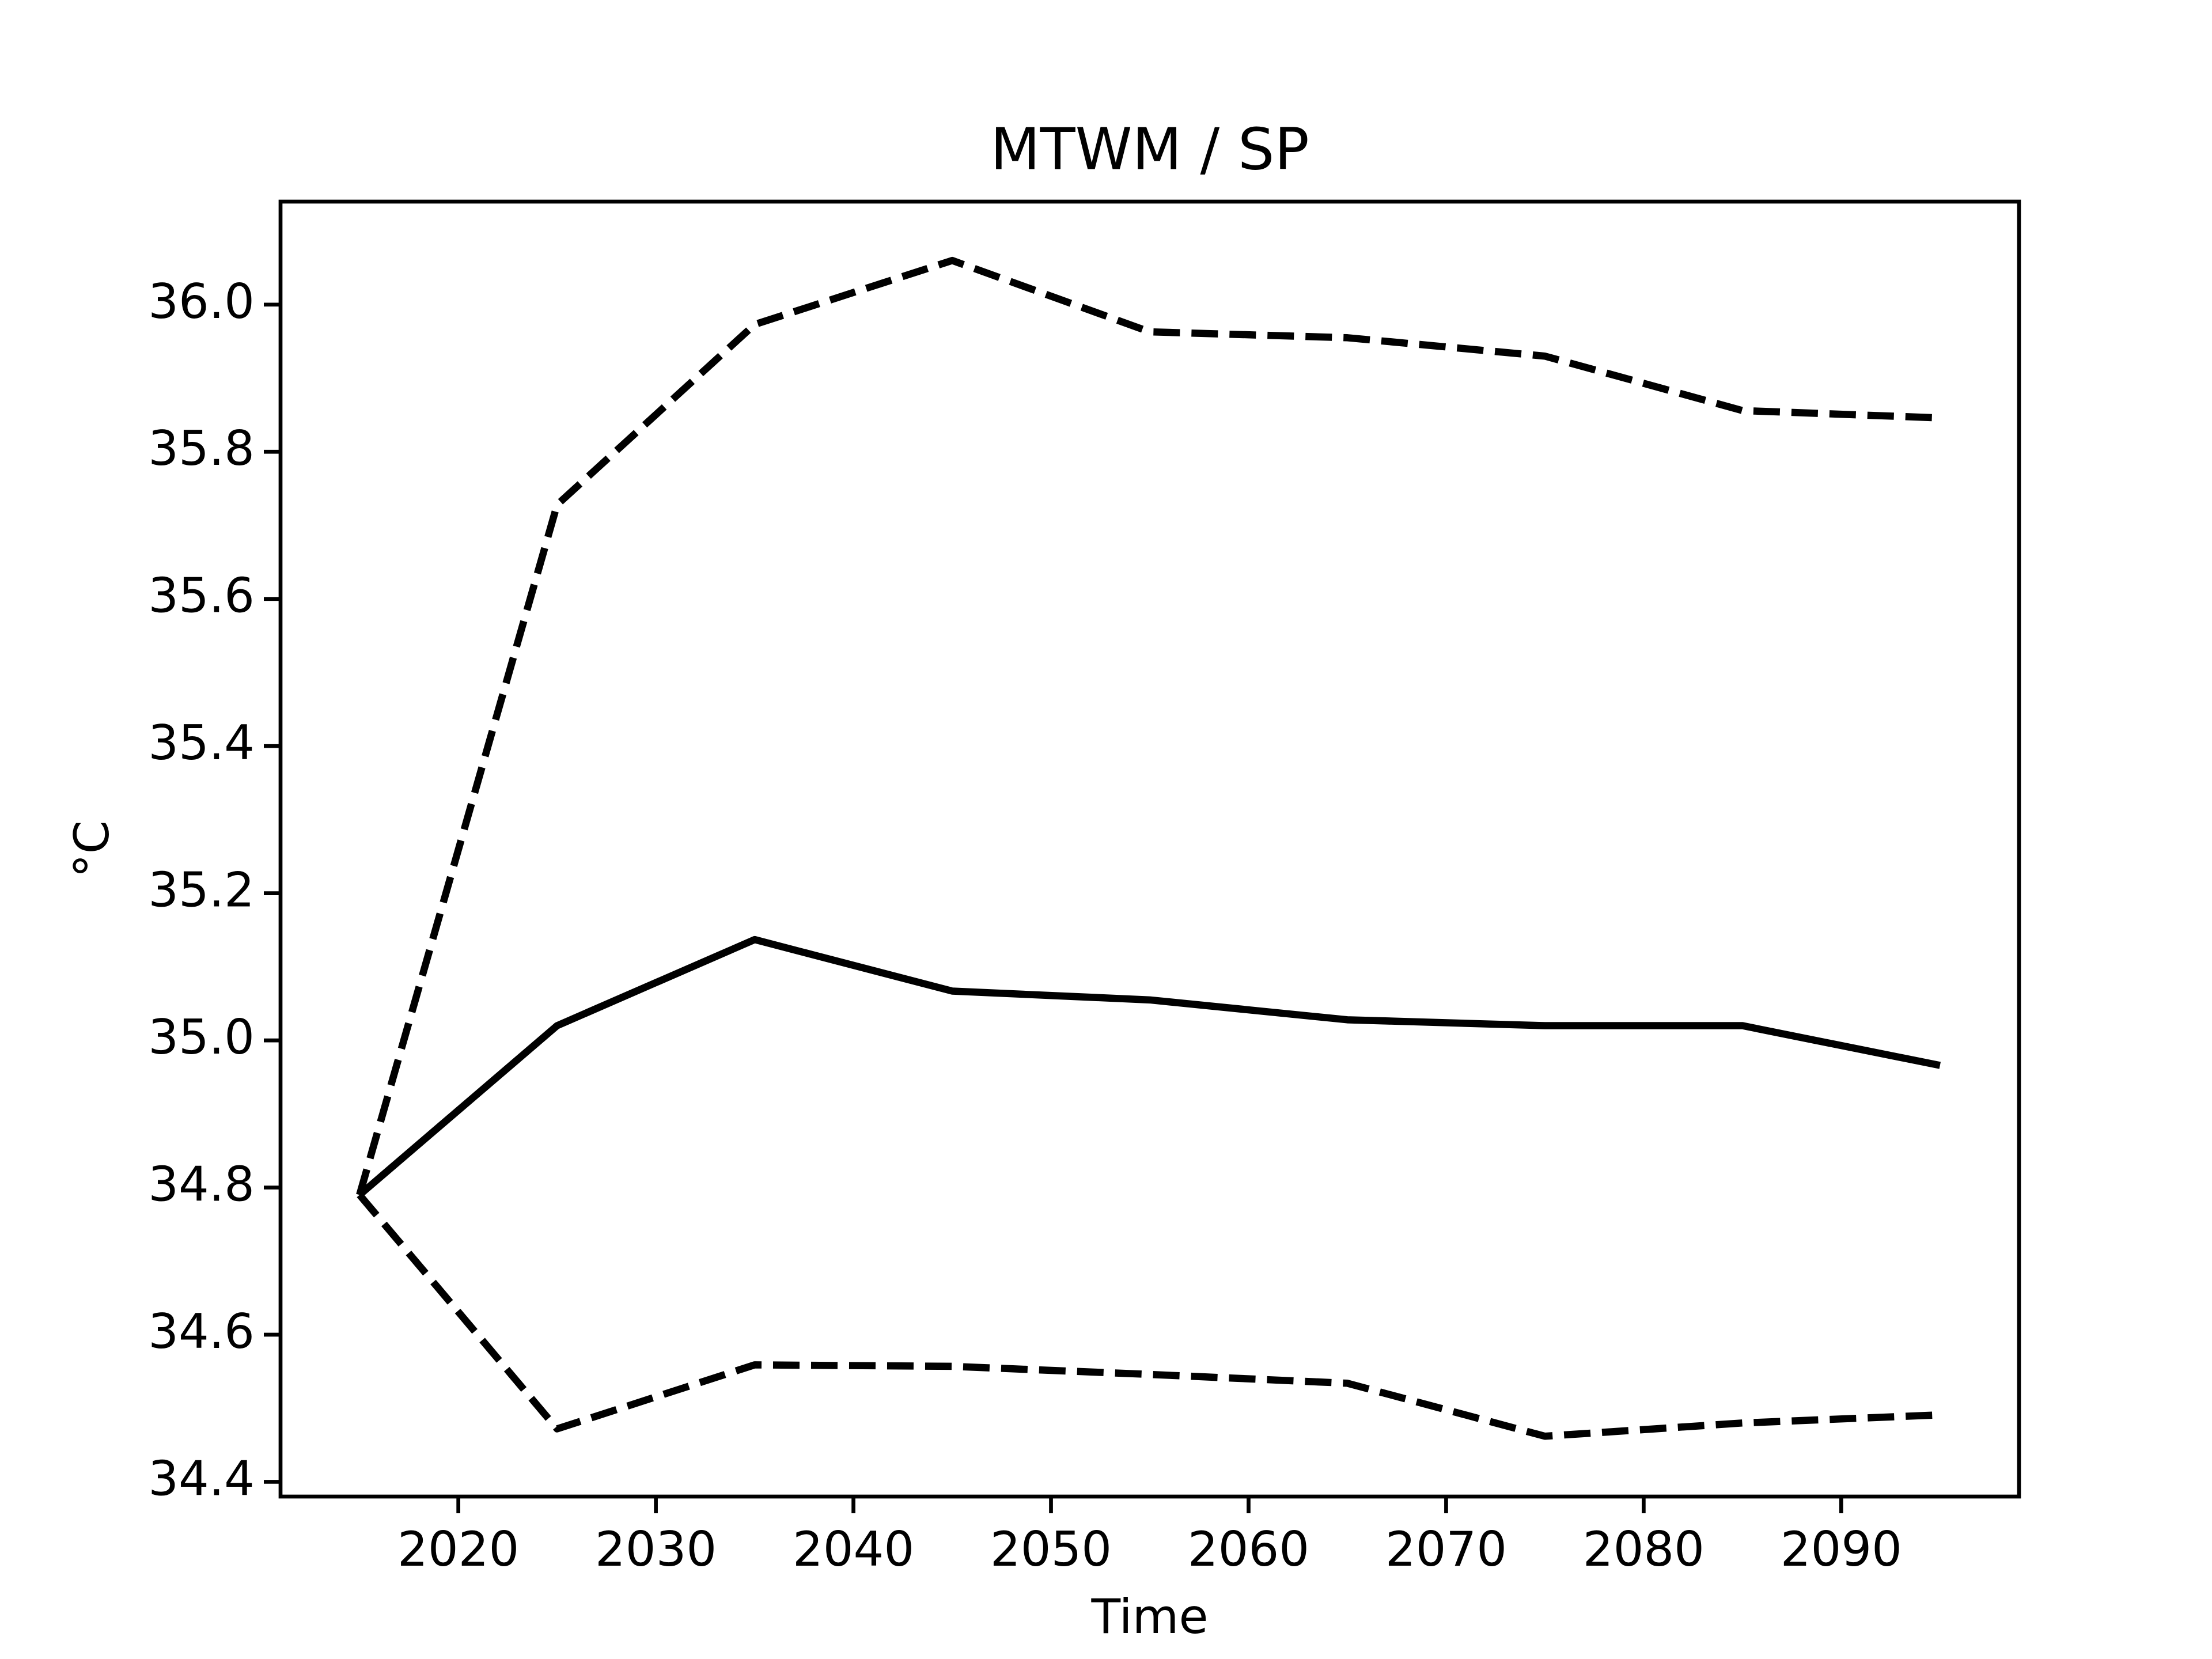  I want to click on x-tick-label: 2060, so click(1248, 1549).